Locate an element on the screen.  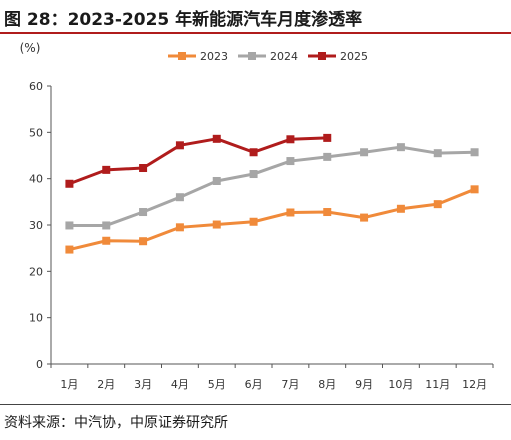
x-tick-label: 10月 is located at coordinates (400, 384).